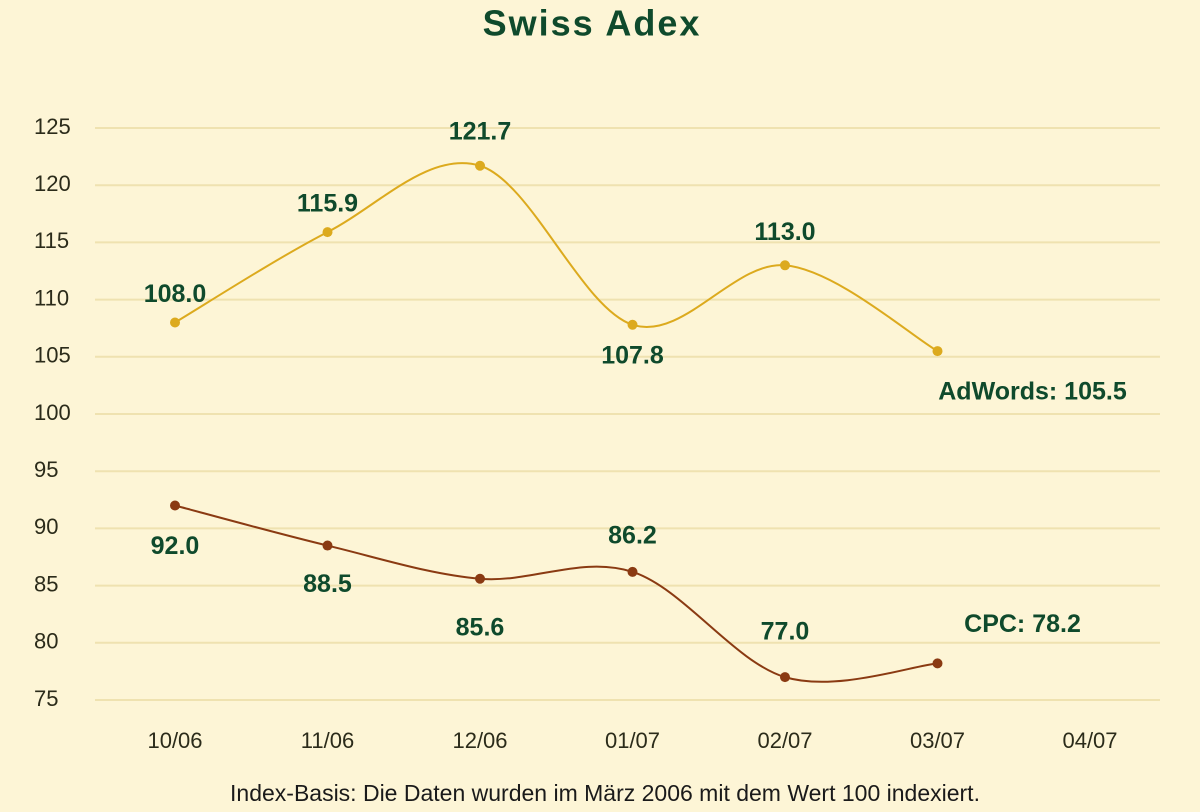  What do you see at coordinates (785, 632) in the screenshot?
I see `data-label: 77.0` at bounding box center [785, 632].